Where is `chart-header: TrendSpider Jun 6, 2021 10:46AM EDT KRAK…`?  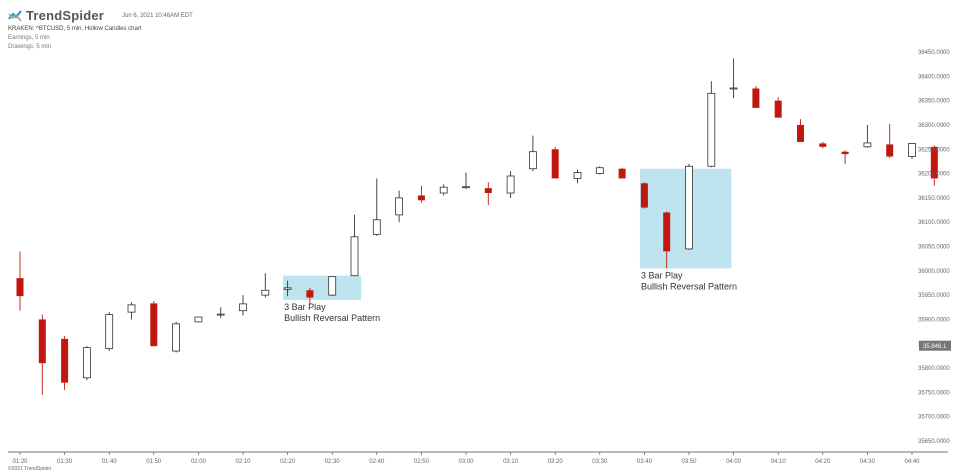 chart-header: TrendSpider Jun 6, 2021 10:46AM EDT KRAK… is located at coordinates (100, 29).